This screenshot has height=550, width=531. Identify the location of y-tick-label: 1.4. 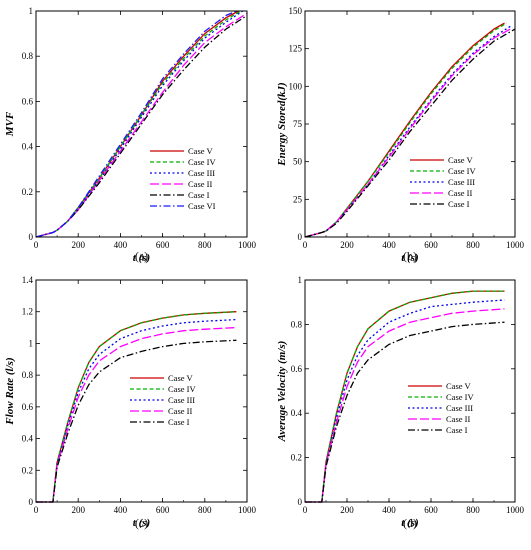
(28, 280).